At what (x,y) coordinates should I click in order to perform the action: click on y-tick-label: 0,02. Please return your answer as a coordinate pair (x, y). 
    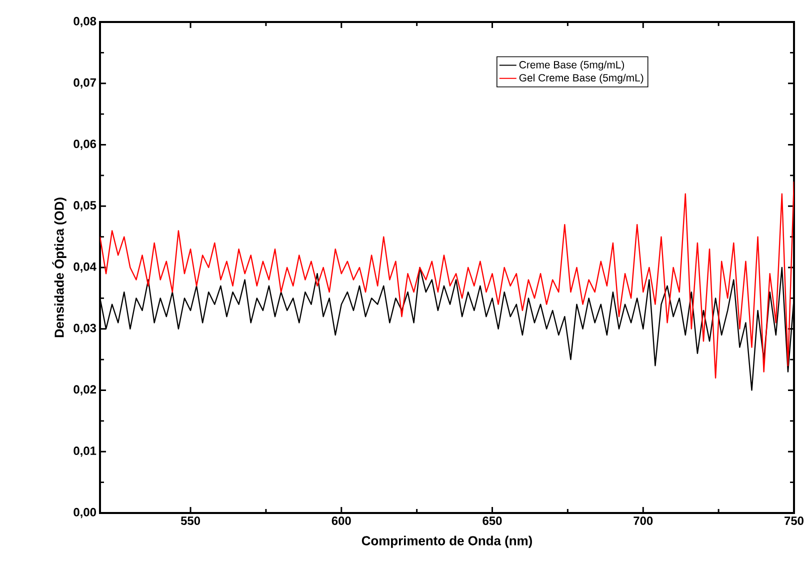
    Looking at the image, I should click on (85, 390).